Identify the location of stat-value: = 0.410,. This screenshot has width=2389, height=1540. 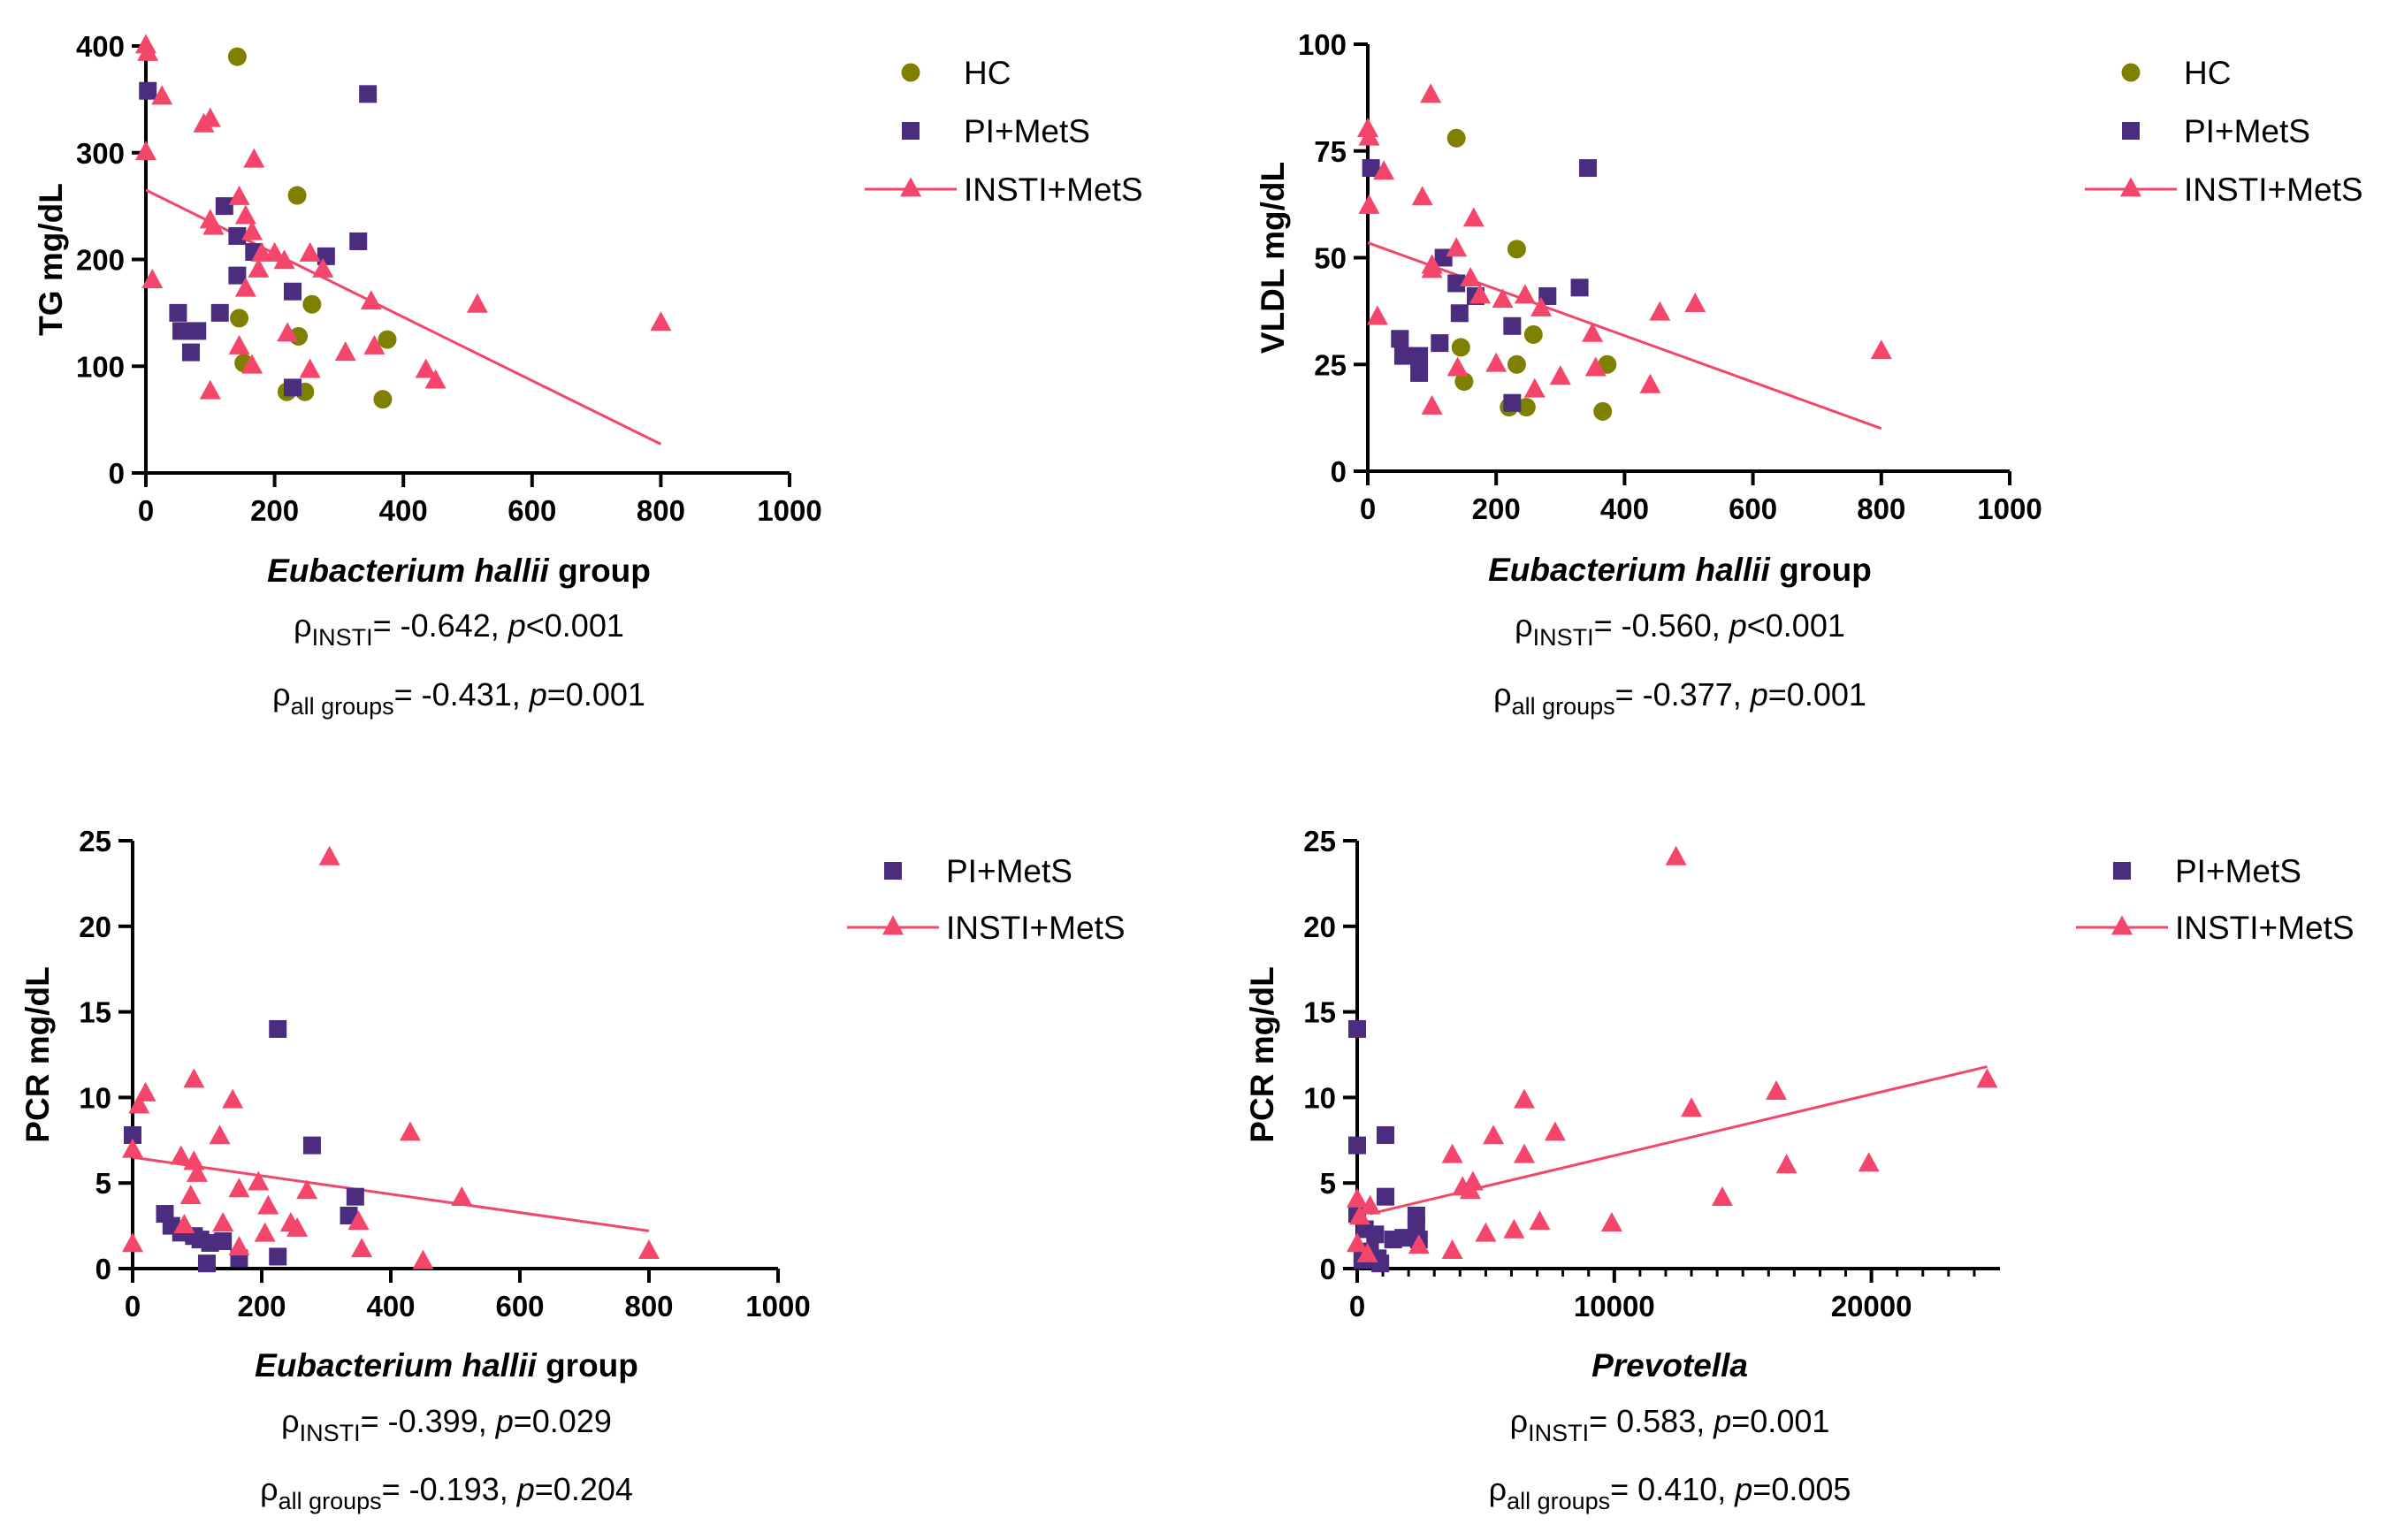
(1672, 1489).